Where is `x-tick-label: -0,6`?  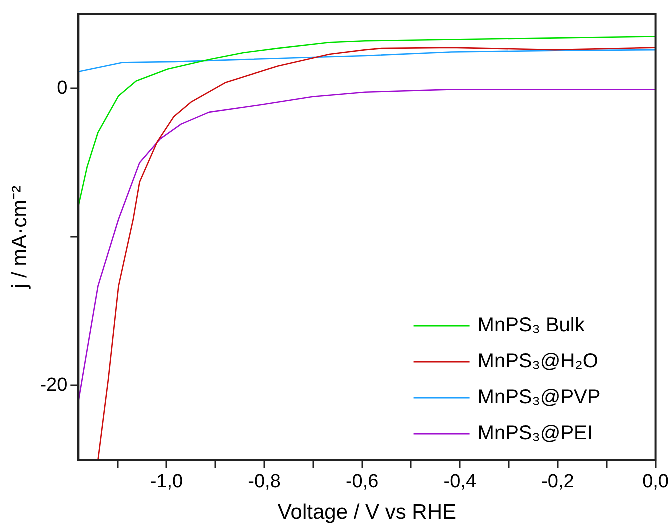 x-tick-label: -0,6 is located at coordinates (362, 482).